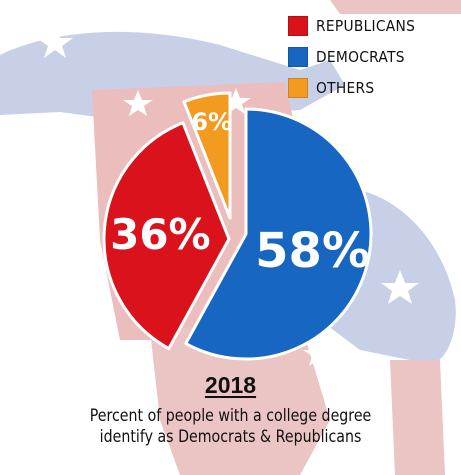  I want to click on legend-item-republicans: REPUBLICANS, so click(356, 26).